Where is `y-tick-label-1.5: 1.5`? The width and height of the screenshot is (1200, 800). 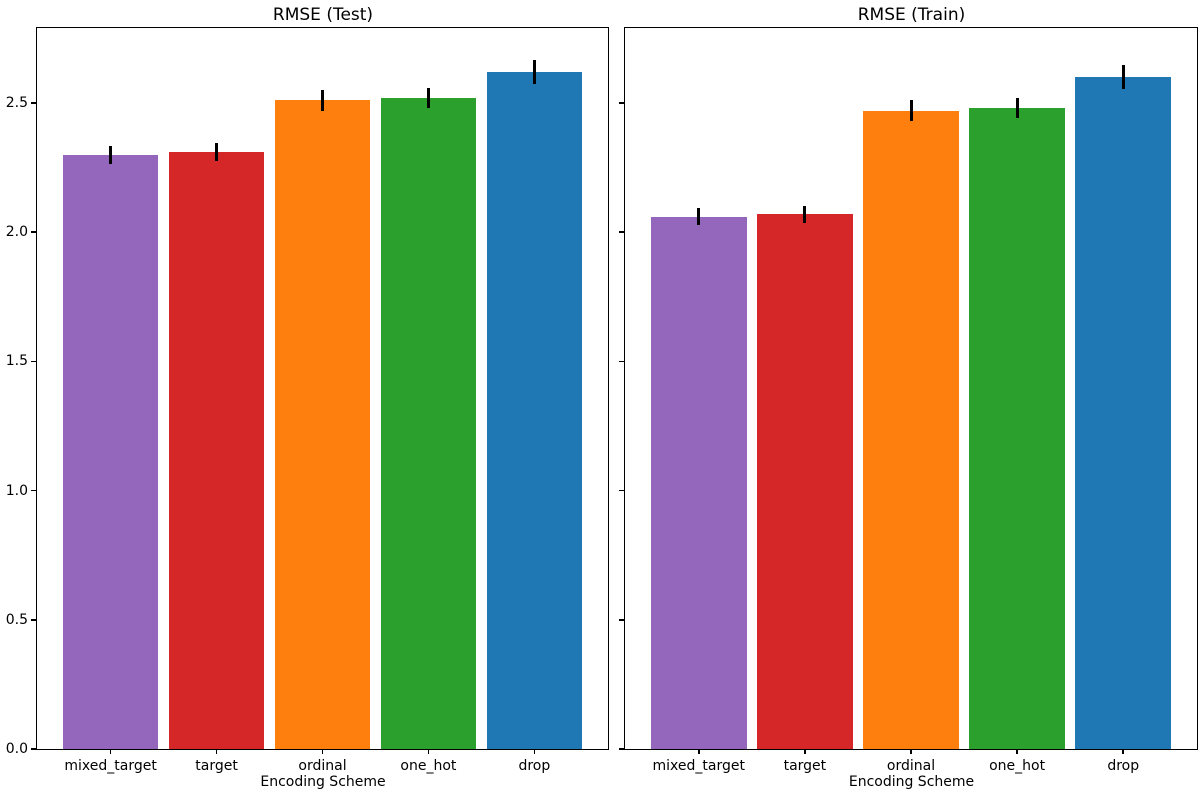 y-tick-label-1.5: 1.5 is located at coordinates (16, 361).